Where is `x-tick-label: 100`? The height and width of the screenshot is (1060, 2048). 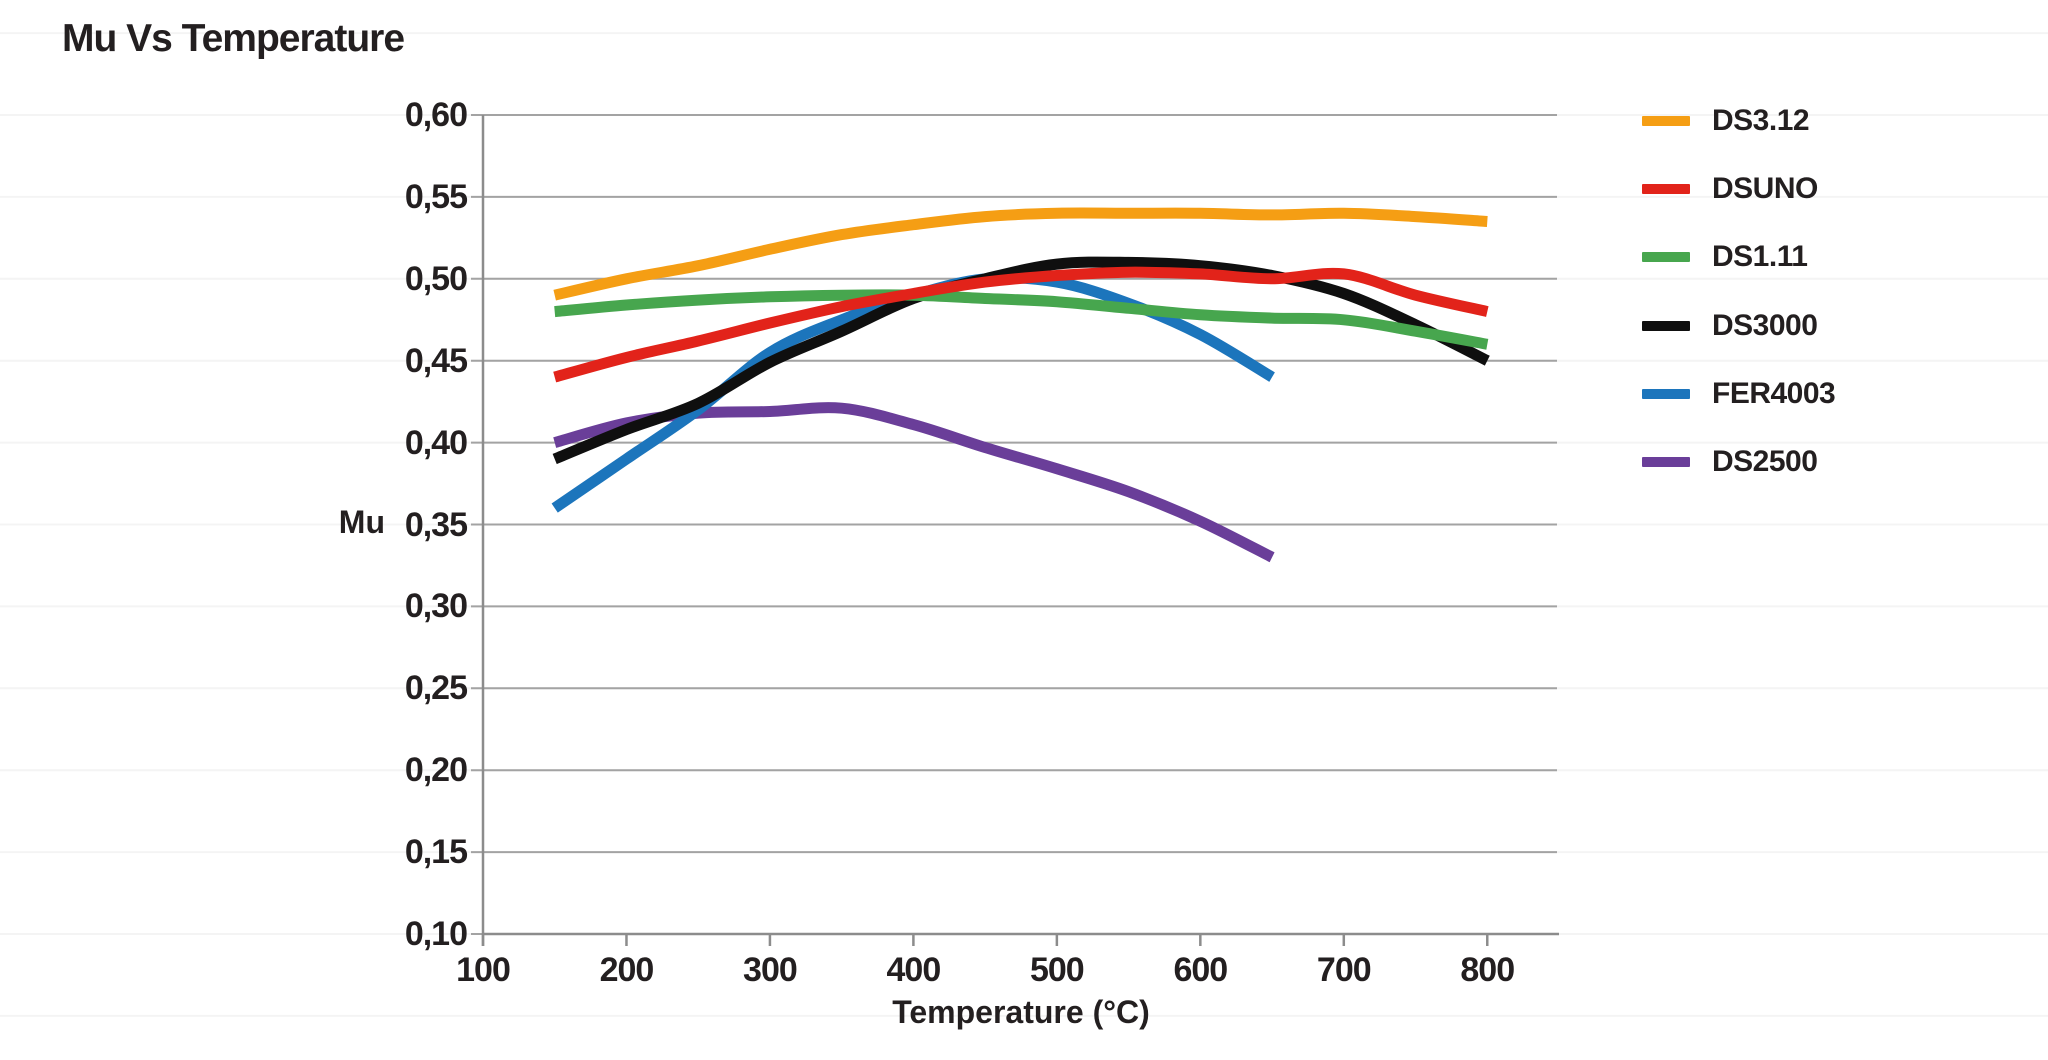 x-tick-label: 100 is located at coordinates (483, 970).